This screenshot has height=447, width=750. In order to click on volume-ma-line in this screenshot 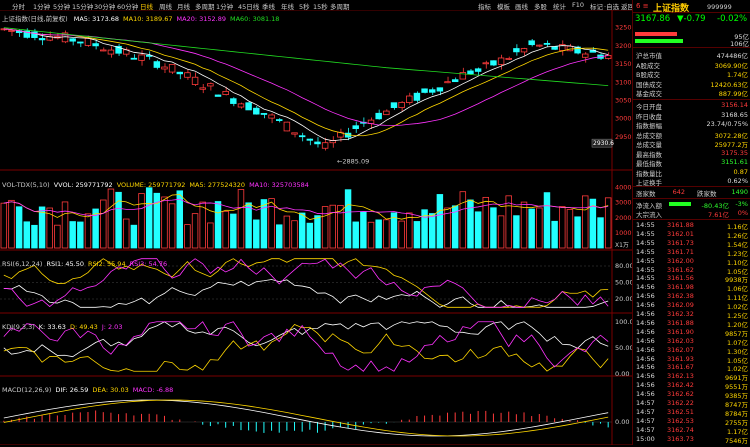, I will do `click(306, 208)`.